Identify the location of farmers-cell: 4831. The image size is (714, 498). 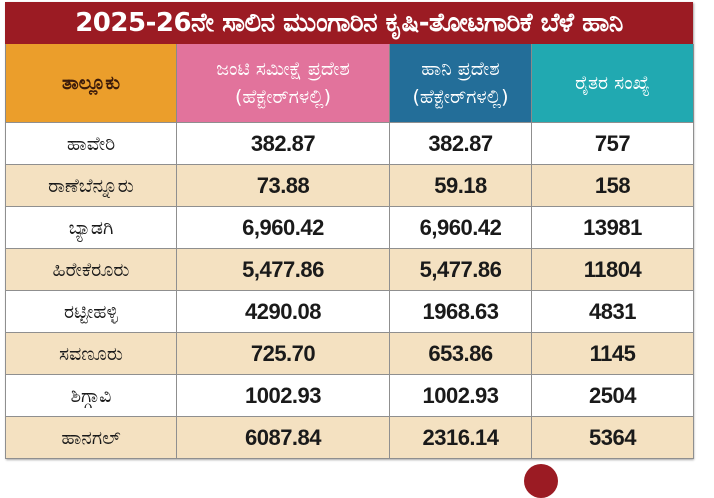
(612, 311).